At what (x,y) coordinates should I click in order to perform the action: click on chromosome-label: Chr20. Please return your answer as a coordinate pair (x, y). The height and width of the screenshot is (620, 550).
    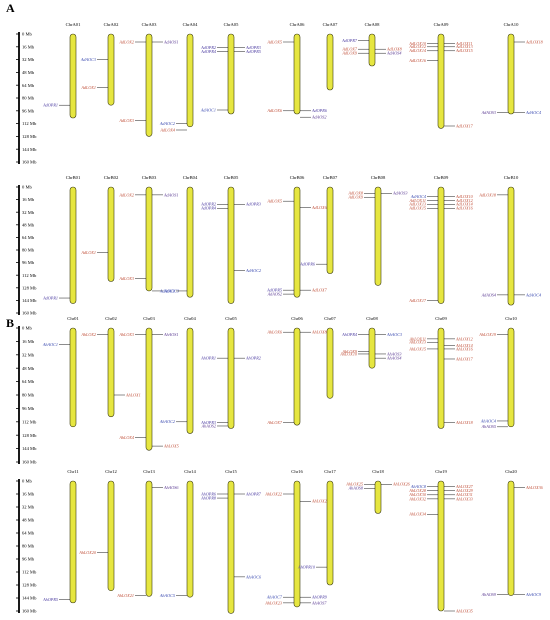
    Looking at the image, I should click on (511, 471).